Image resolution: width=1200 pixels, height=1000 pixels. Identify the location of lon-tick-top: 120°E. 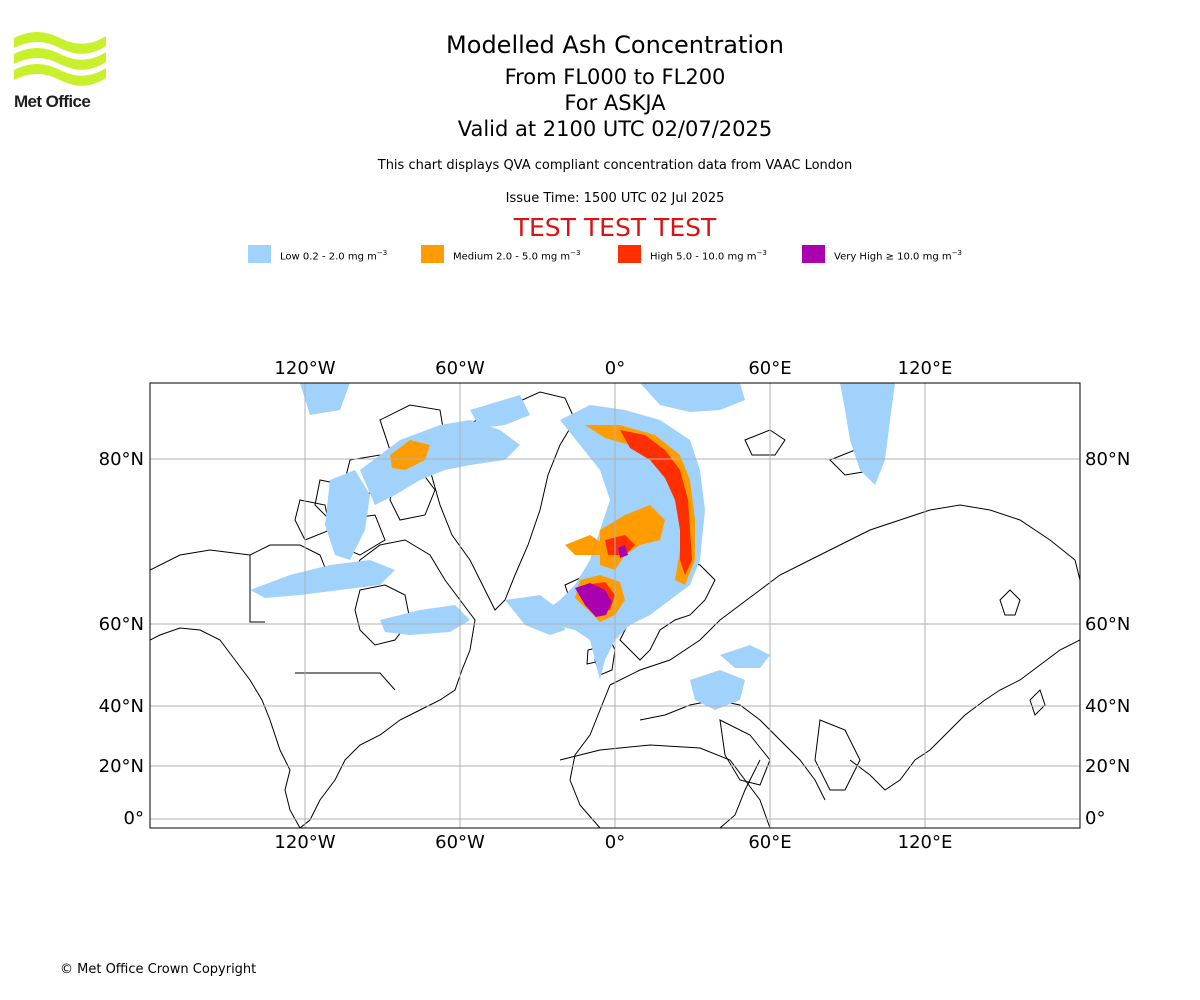
(925, 368).